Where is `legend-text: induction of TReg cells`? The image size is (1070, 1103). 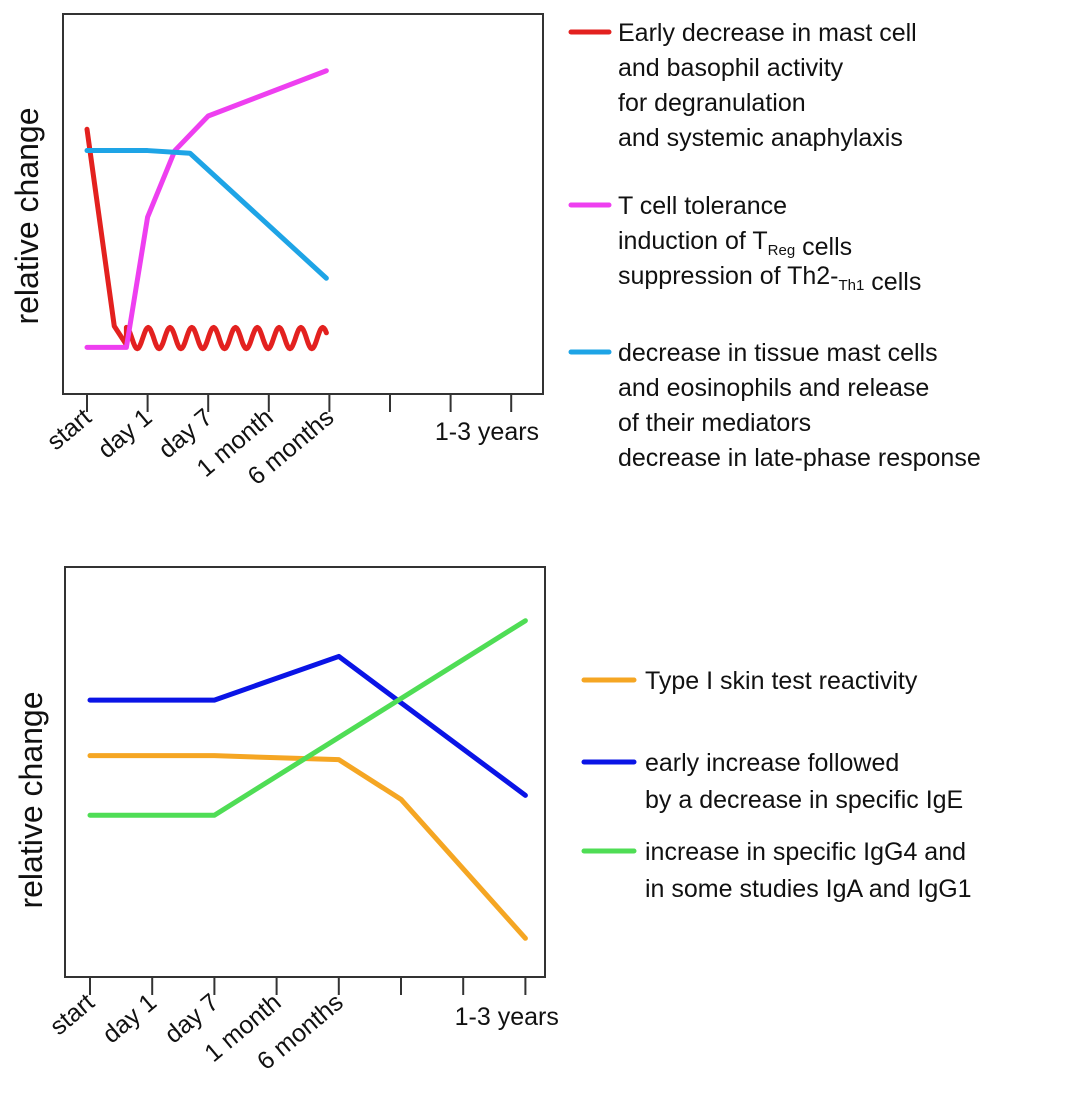
legend-text: induction of TReg cells is located at coordinates (735, 244).